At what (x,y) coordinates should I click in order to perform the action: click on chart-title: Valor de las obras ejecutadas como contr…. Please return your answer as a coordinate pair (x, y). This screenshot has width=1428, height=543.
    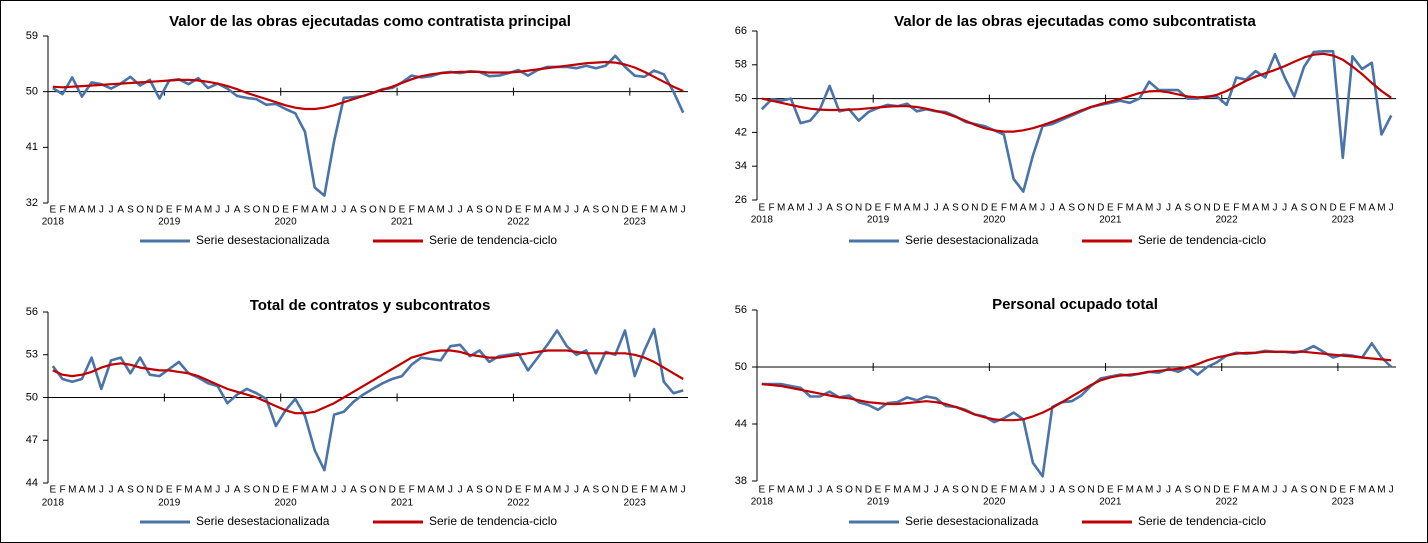
    Looking at the image, I should click on (370, 21).